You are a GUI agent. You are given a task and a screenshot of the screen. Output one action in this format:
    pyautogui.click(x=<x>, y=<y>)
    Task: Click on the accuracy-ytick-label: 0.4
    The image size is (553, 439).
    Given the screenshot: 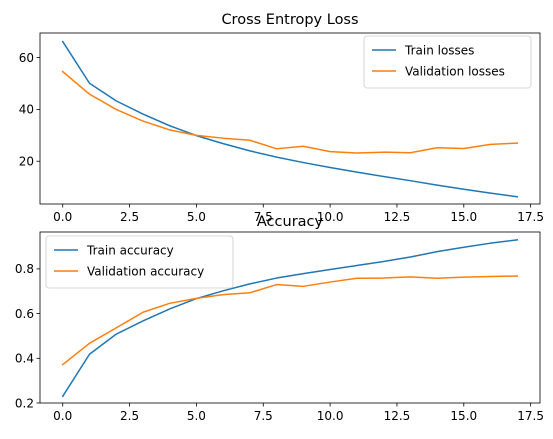 What is the action you would take?
    pyautogui.click(x=24, y=359)
    